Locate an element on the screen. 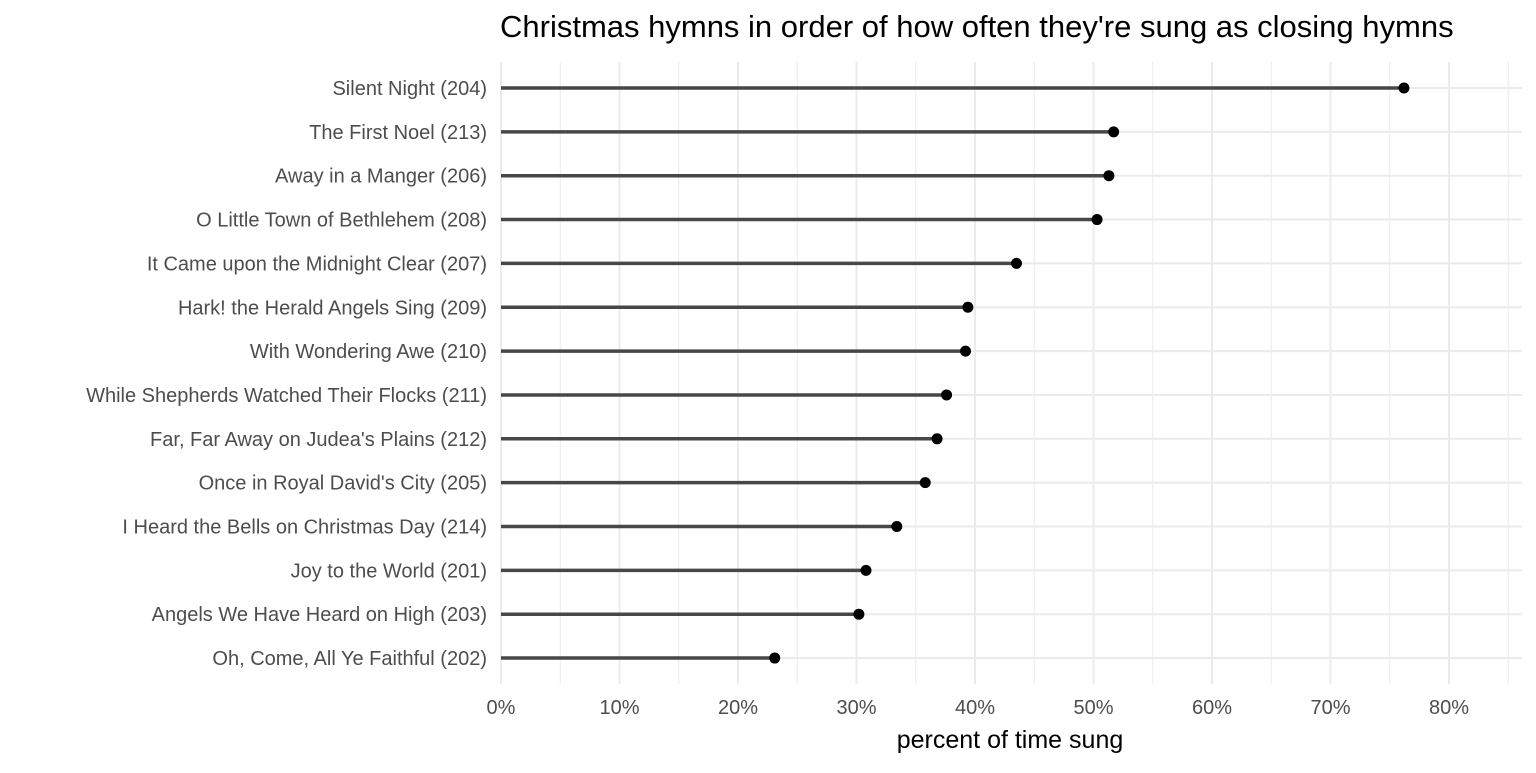 The width and height of the screenshot is (1536, 773). y-tick-label: Angels We Have Heard on High (203) is located at coordinates (319, 615).